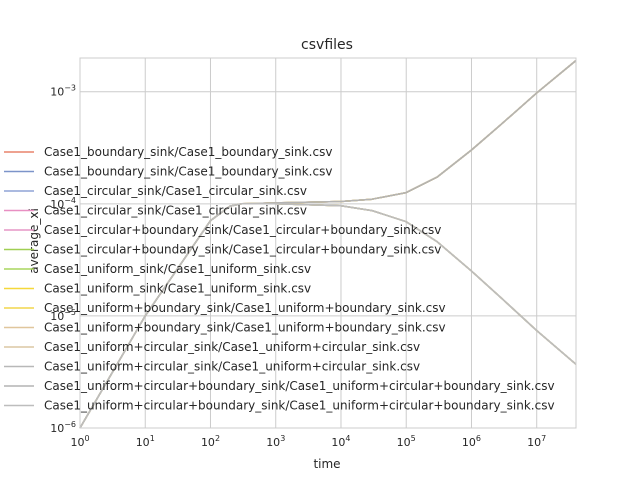 This screenshot has width=640, height=480. What do you see at coordinates (406, 441) in the screenshot?
I see `x-tick-label: 10⁵` at bounding box center [406, 441].